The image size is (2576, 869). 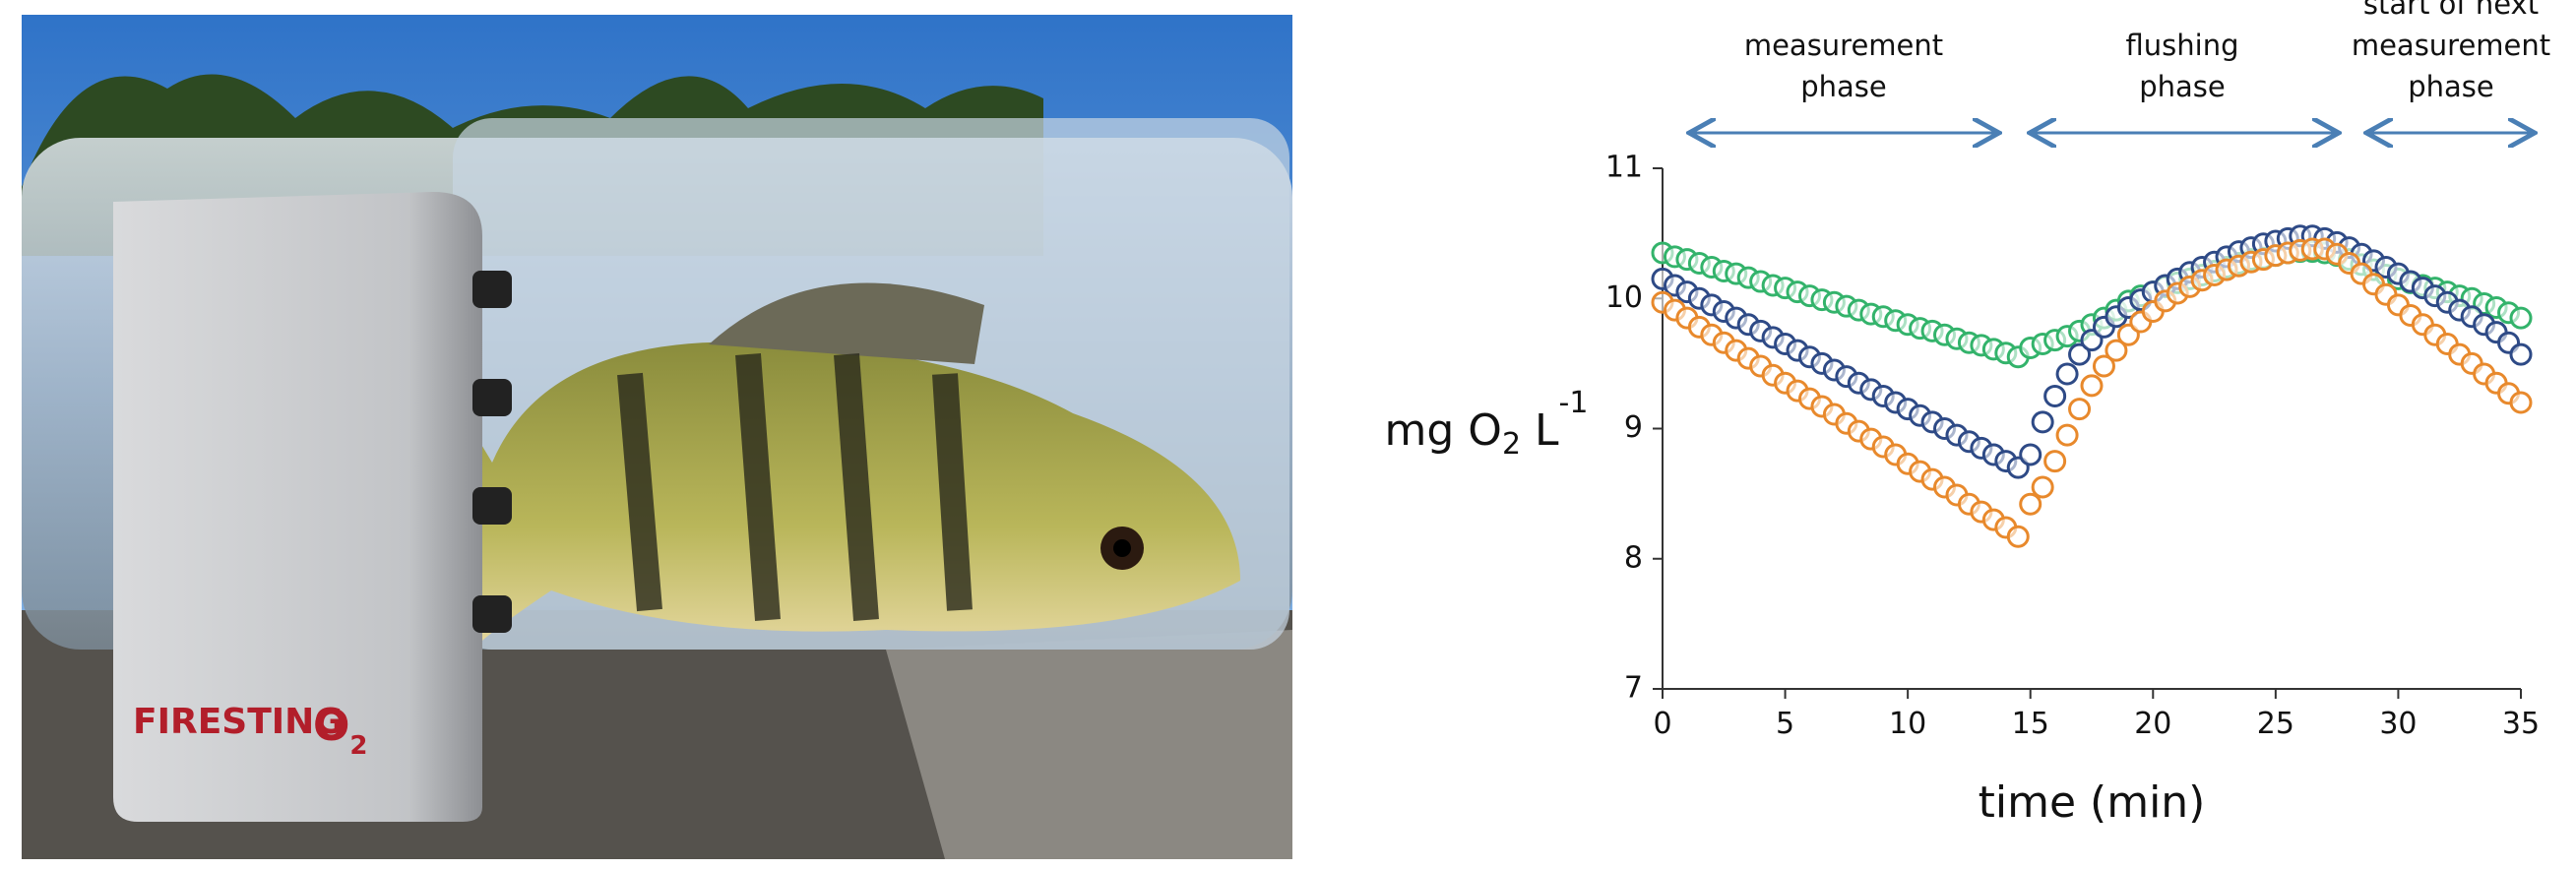 I want to click on device-gas-sub: 2, so click(x=358, y=746).